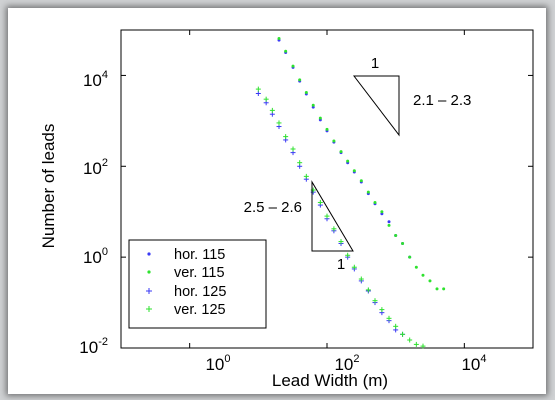 The width and height of the screenshot is (555, 400). Describe the element at coordinates (346, 363) in the screenshot. I see `x-tick-label-1e2: 10²` at that location.